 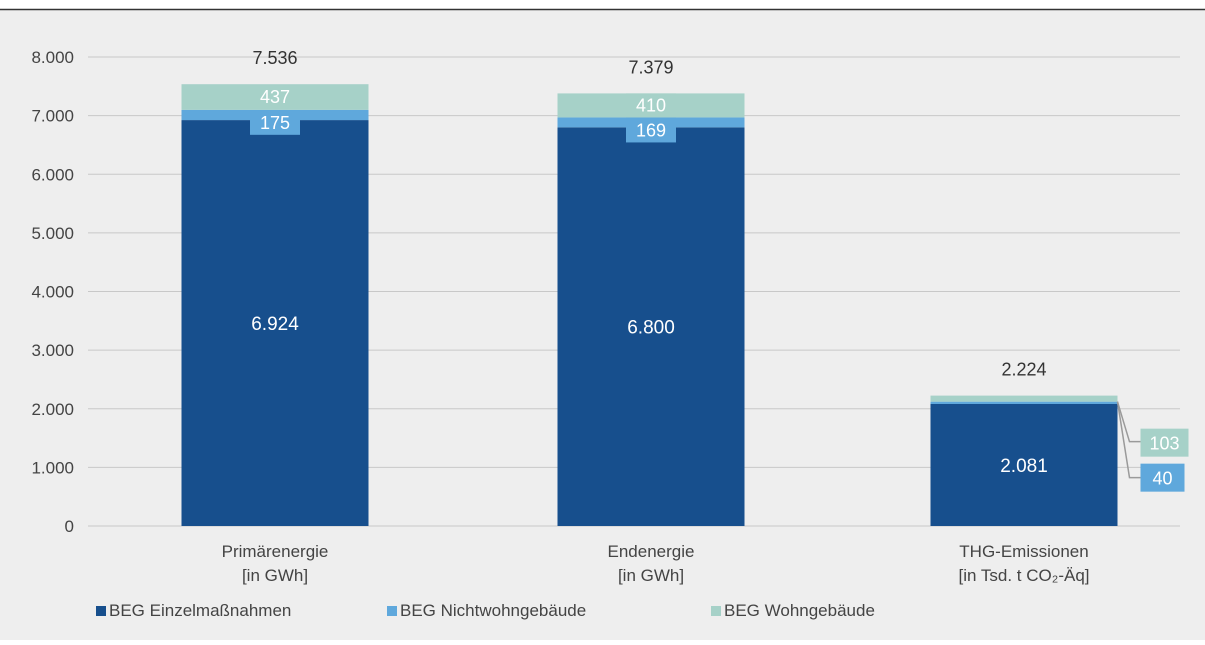 I want to click on data-label: 6.924, so click(x=275, y=324).